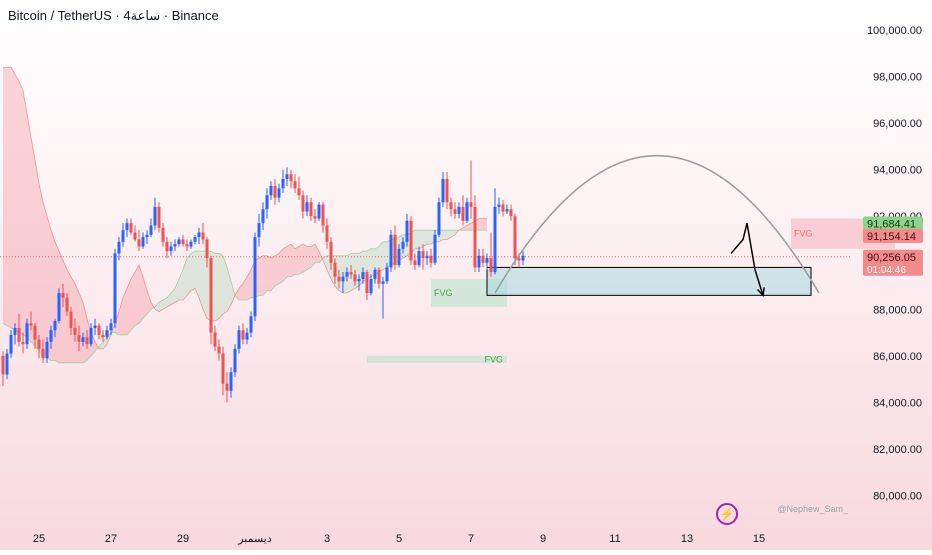 This screenshot has height=555, width=932. I want to click on range-box, so click(649, 281).